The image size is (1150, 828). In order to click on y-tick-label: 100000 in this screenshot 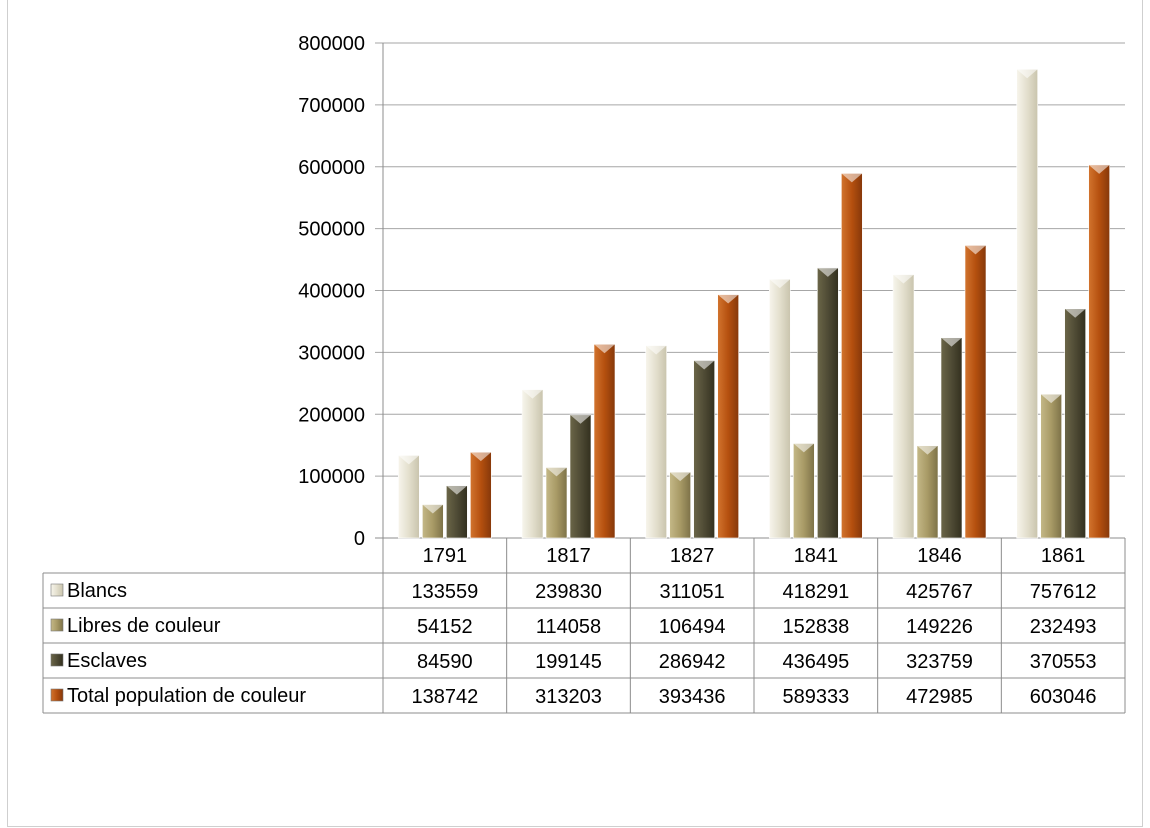, I will do `click(331, 477)`.